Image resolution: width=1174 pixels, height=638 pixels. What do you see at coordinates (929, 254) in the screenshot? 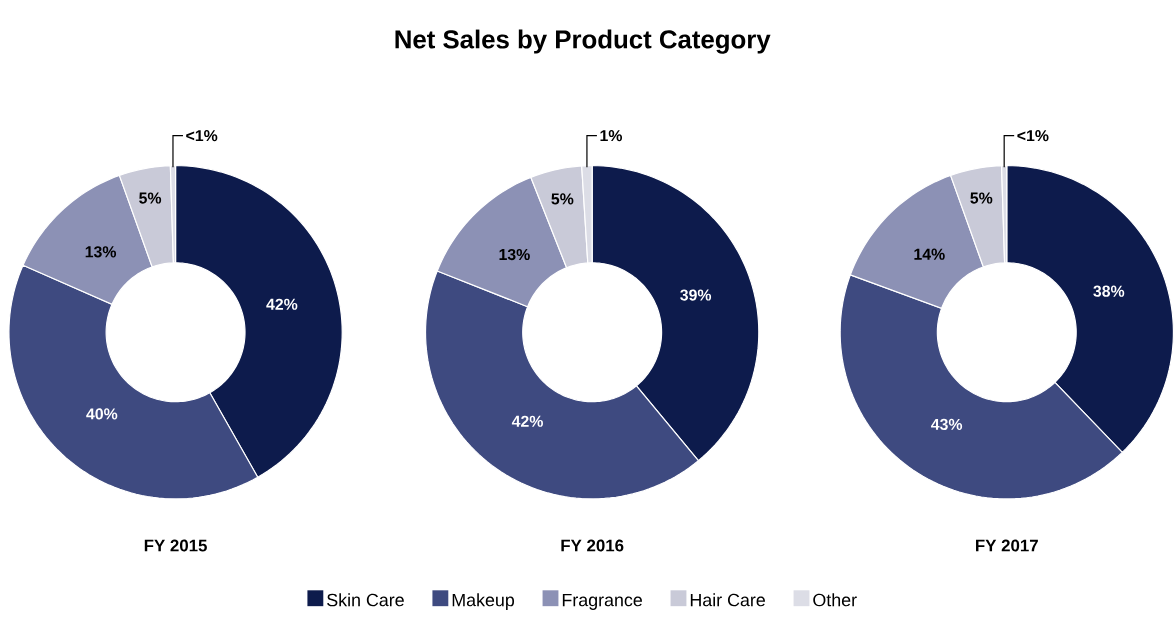
I see `data-label: 14%` at bounding box center [929, 254].